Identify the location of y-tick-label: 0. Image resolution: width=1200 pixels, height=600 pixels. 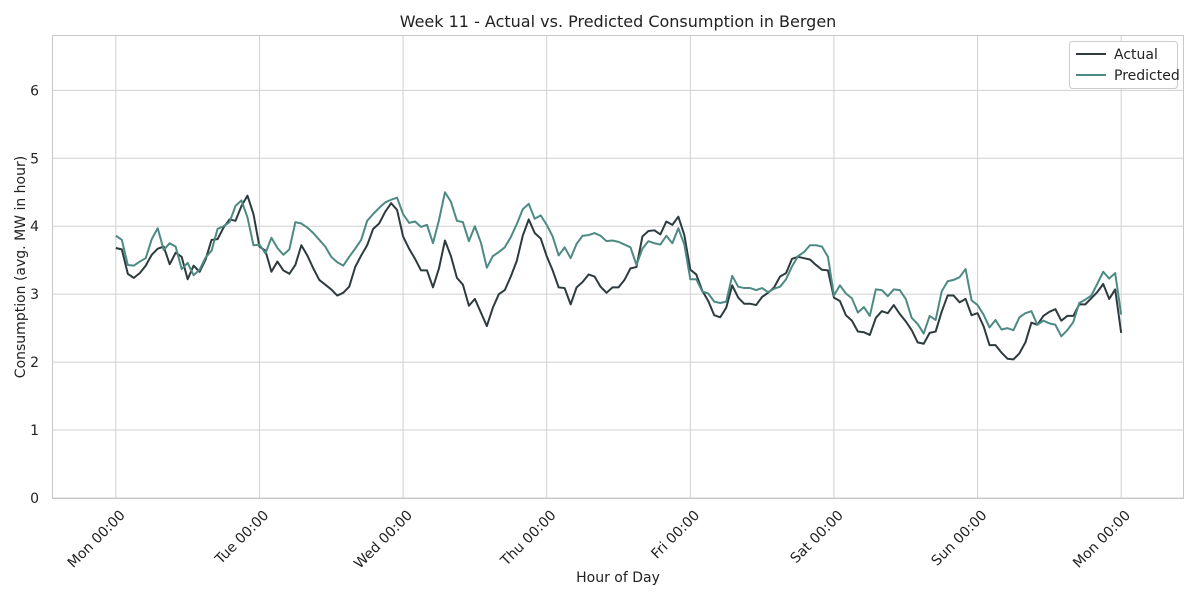
(34, 499).